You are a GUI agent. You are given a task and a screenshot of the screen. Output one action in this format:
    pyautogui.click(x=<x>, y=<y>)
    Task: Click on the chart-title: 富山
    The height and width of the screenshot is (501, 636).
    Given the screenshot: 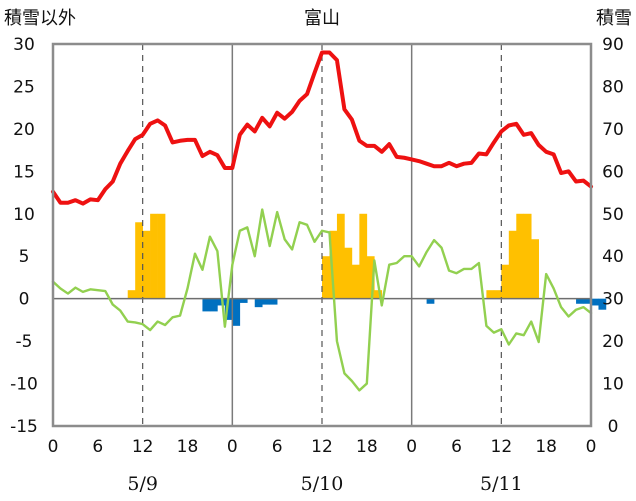 What is the action you would take?
    pyautogui.click(x=322, y=18)
    